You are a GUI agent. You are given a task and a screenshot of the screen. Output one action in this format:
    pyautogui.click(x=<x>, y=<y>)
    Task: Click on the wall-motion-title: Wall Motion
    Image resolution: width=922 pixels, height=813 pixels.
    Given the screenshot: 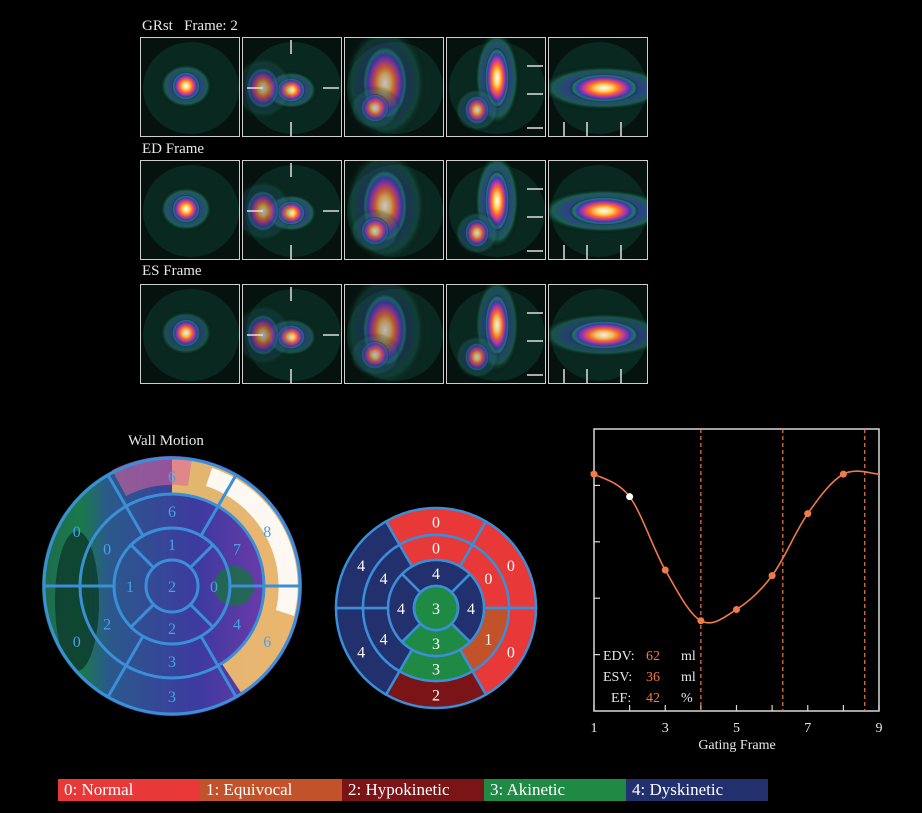 What is the action you would take?
    pyautogui.click(x=166, y=441)
    